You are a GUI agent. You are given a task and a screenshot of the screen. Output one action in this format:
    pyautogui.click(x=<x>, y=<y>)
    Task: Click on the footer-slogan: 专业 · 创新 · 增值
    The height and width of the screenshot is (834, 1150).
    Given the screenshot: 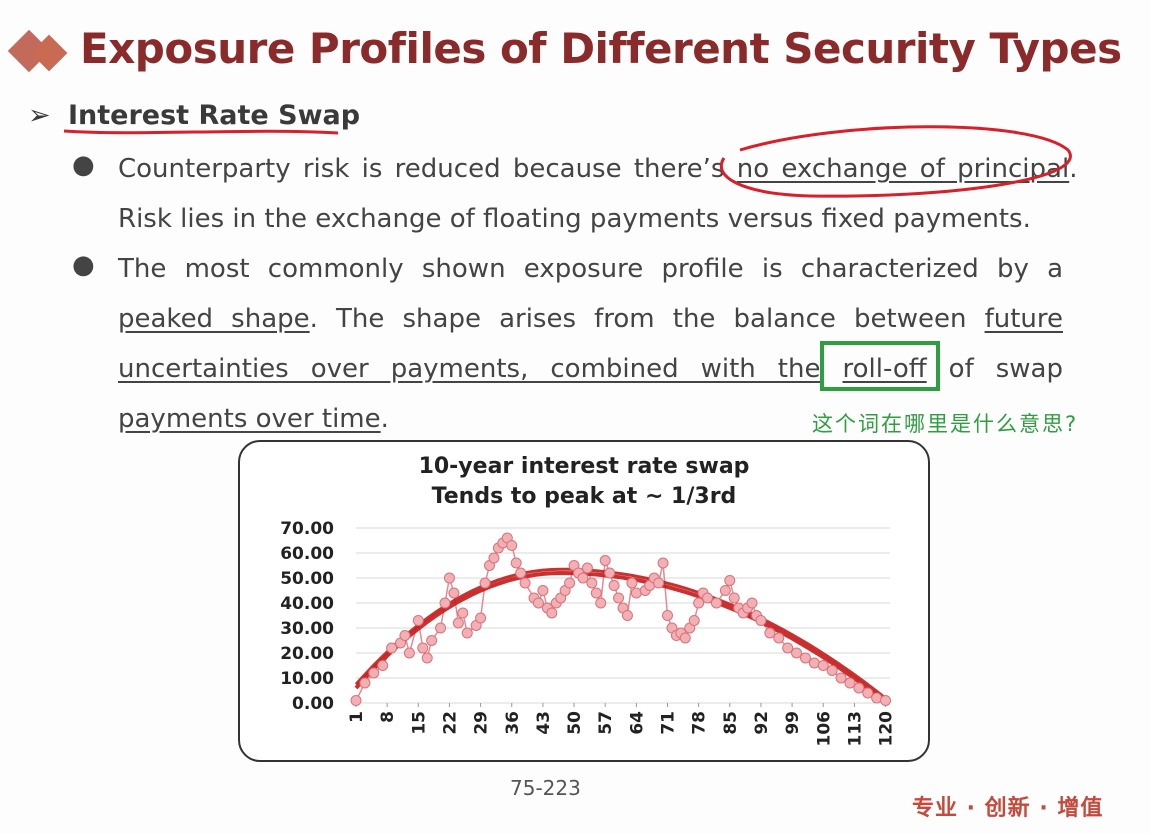 What is the action you would take?
    pyautogui.click(x=1008, y=808)
    